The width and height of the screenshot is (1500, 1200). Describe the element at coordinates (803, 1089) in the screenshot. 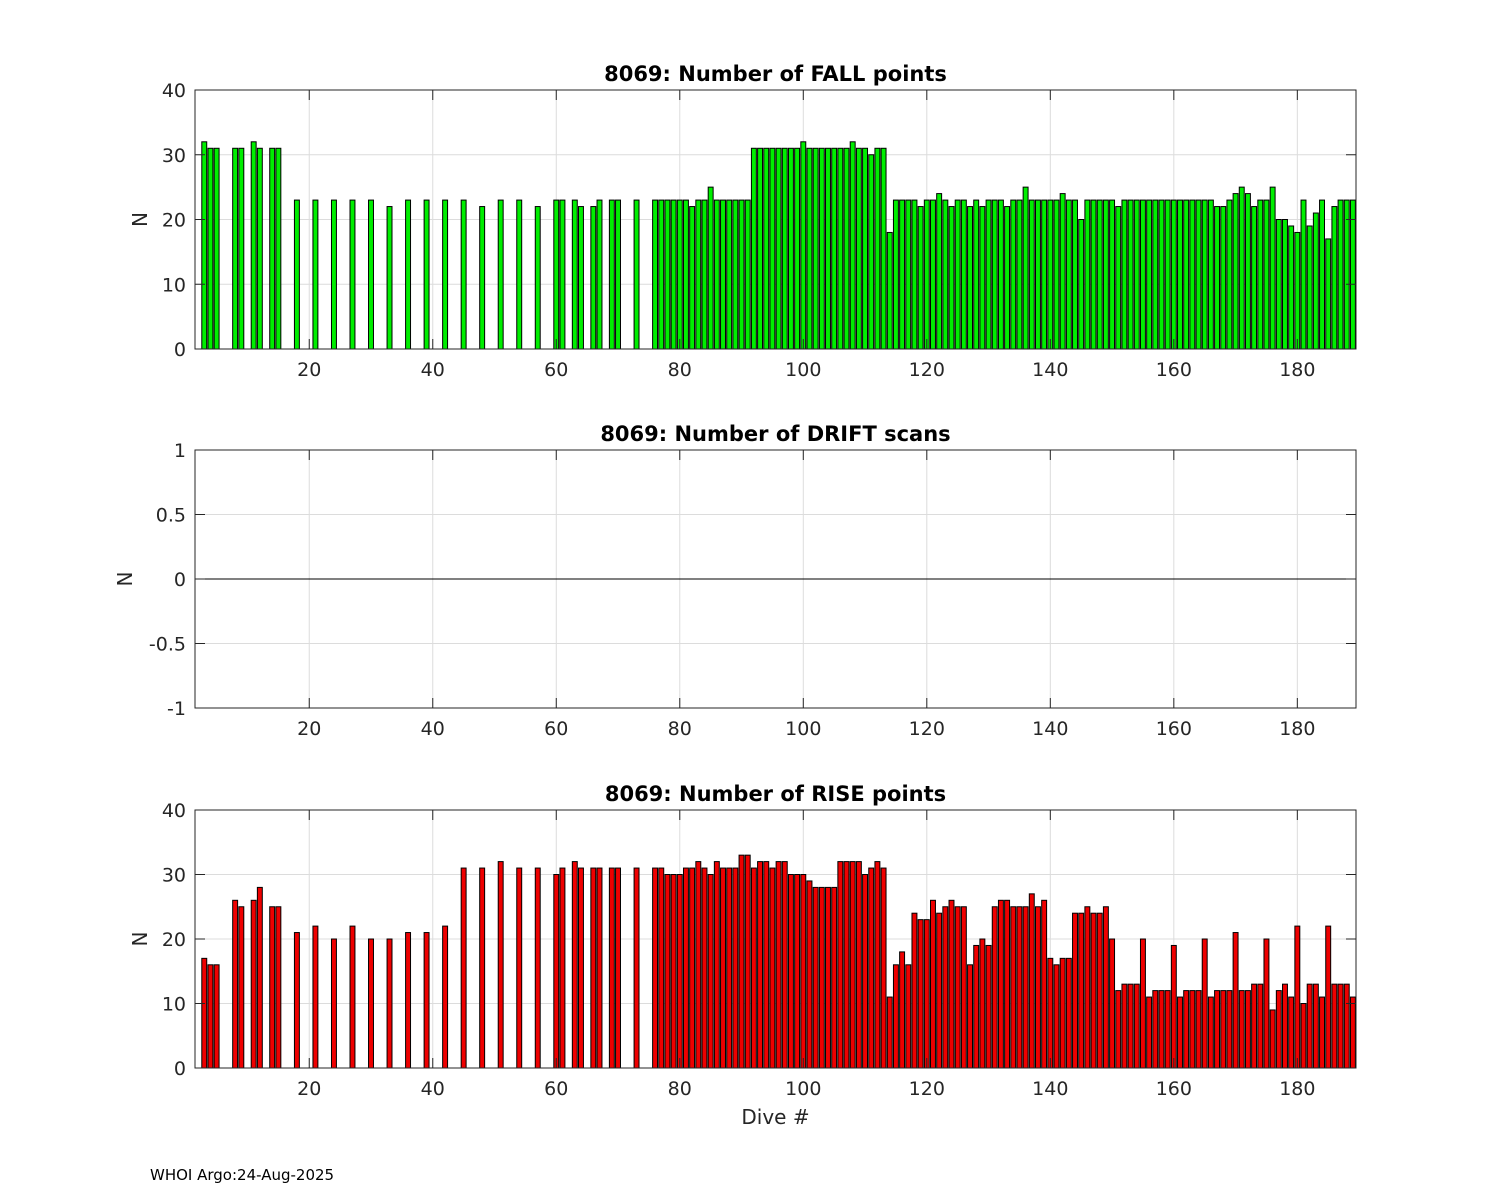

I see `x-tick-label: 100` at that location.